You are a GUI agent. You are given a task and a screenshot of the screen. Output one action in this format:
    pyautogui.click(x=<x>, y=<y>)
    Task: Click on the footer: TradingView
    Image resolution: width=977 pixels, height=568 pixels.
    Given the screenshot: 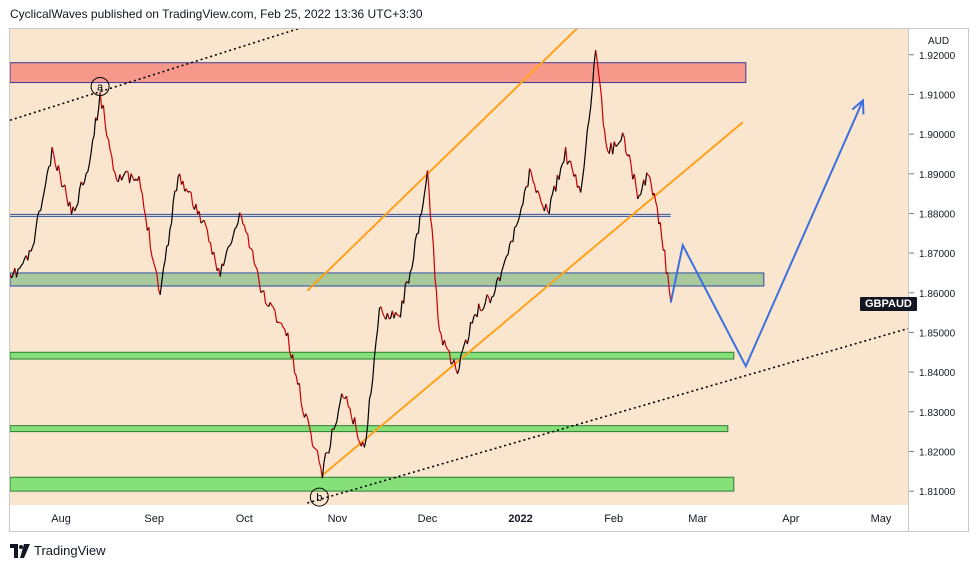 What is the action you would take?
    pyautogui.click(x=58, y=550)
    